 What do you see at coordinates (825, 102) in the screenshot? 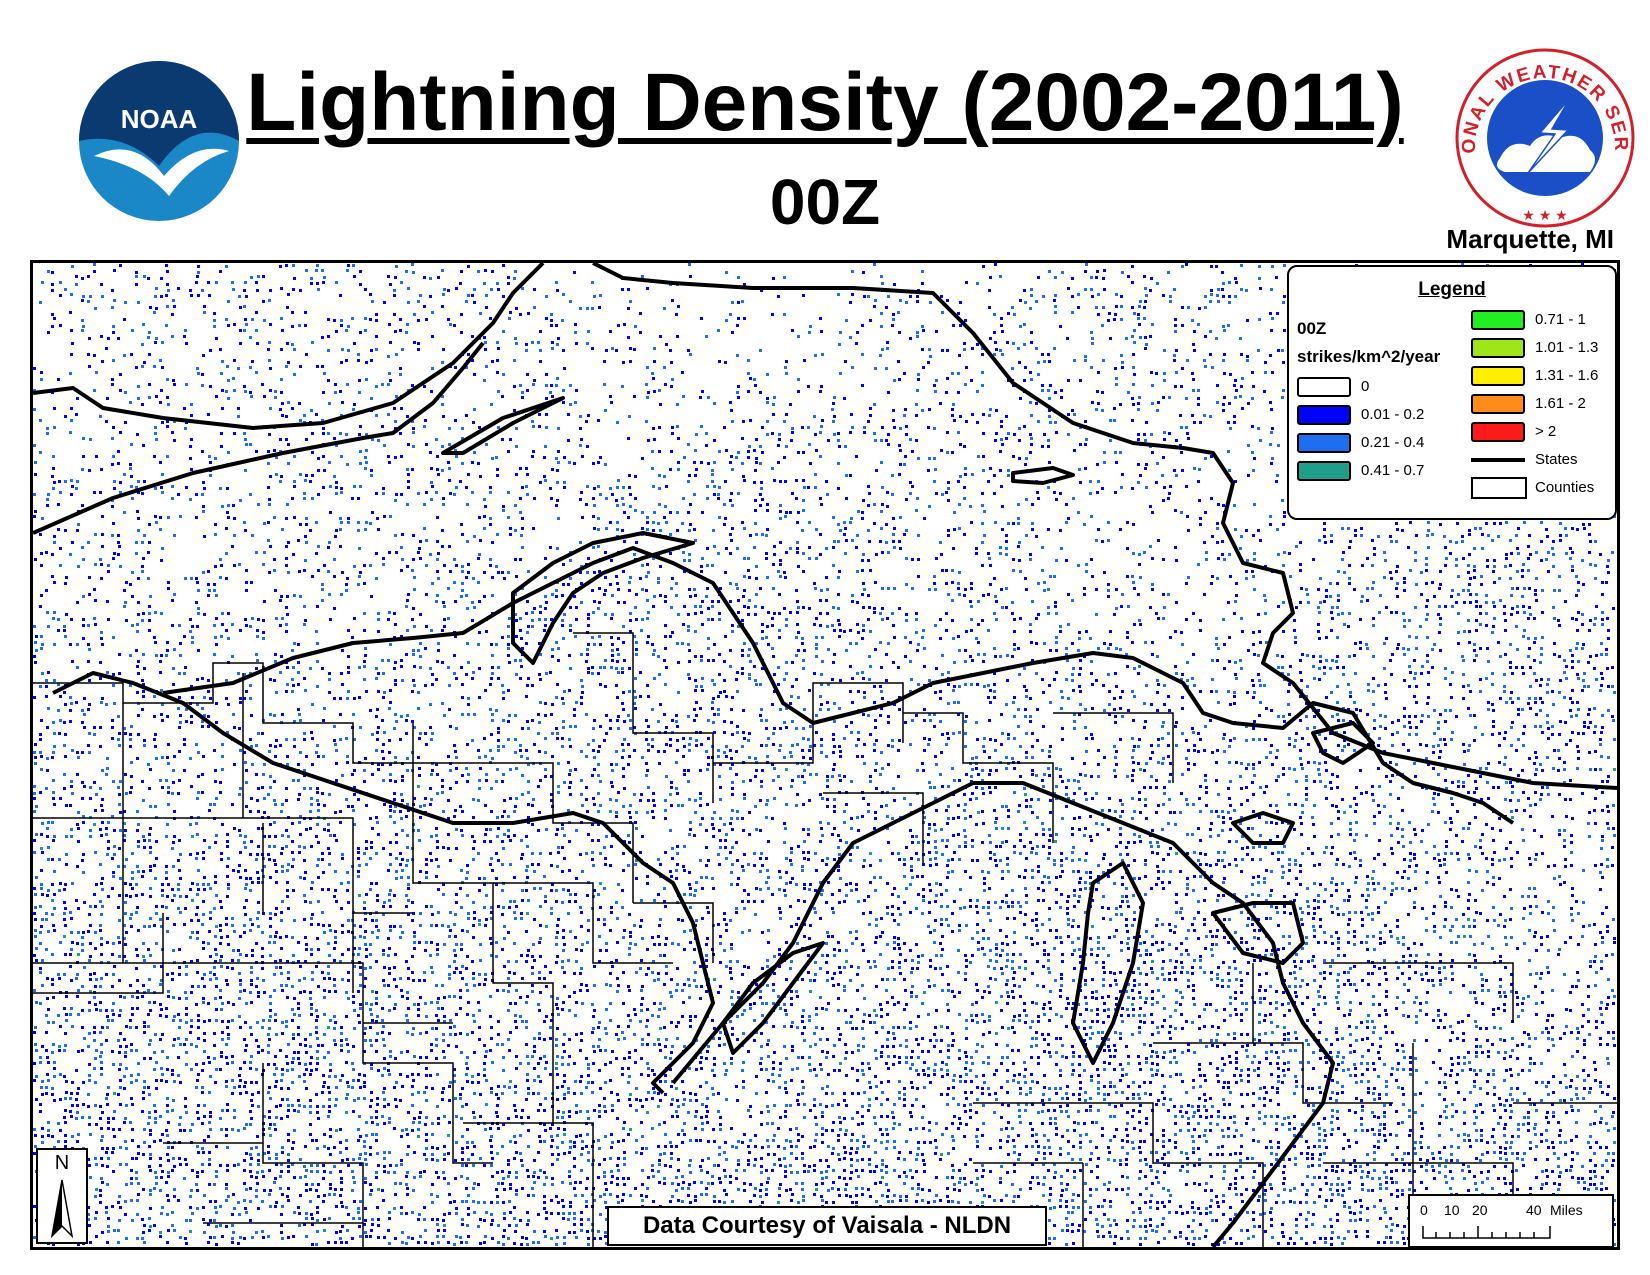
I see `page-title: Lightning Density (2002-2011)` at bounding box center [825, 102].